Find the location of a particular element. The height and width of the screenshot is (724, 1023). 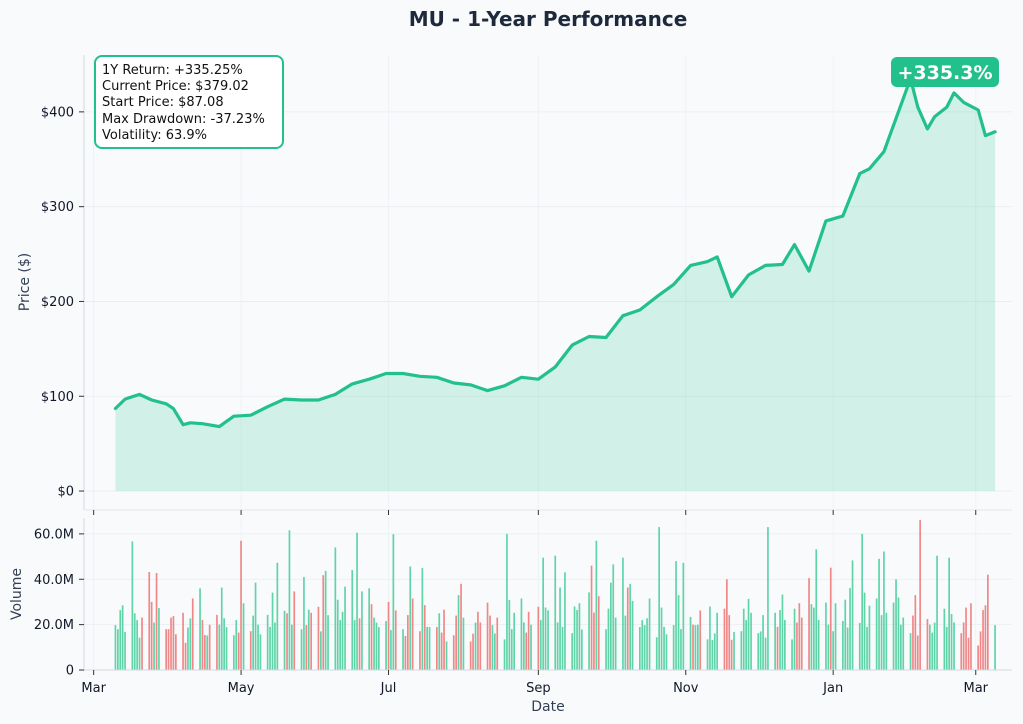

stats-box-frame is located at coordinates (189, 102).